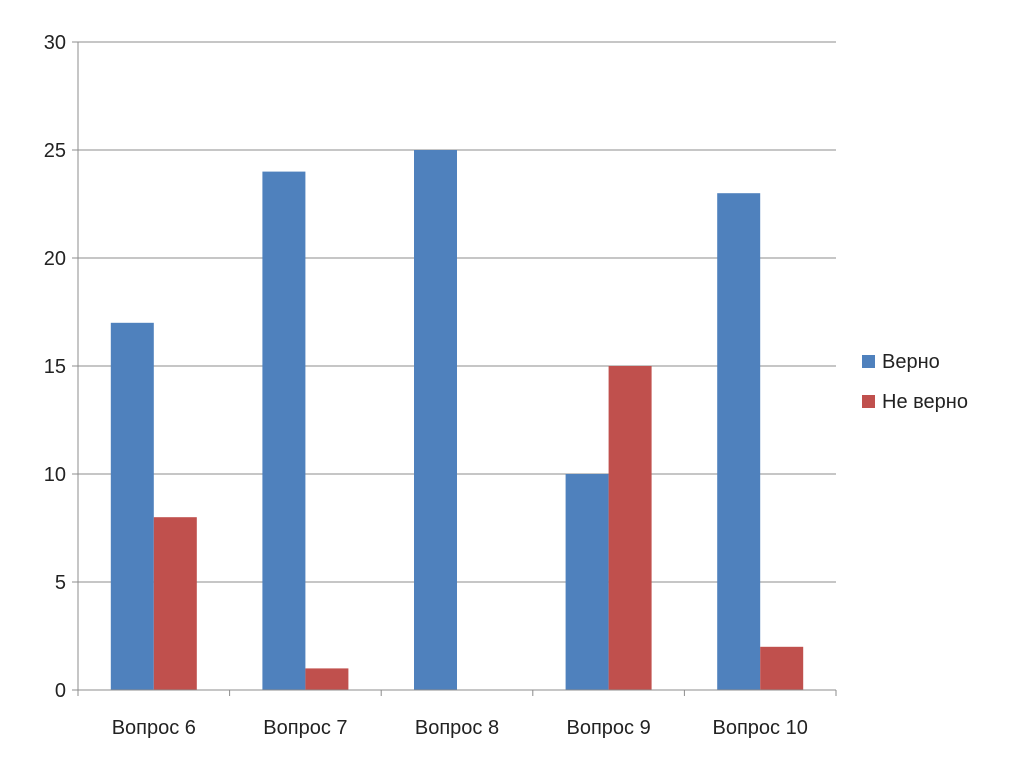 This screenshot has height=772, width=1024. I want to click on x-tick-label: Вопрос 6, so click(154, 728).